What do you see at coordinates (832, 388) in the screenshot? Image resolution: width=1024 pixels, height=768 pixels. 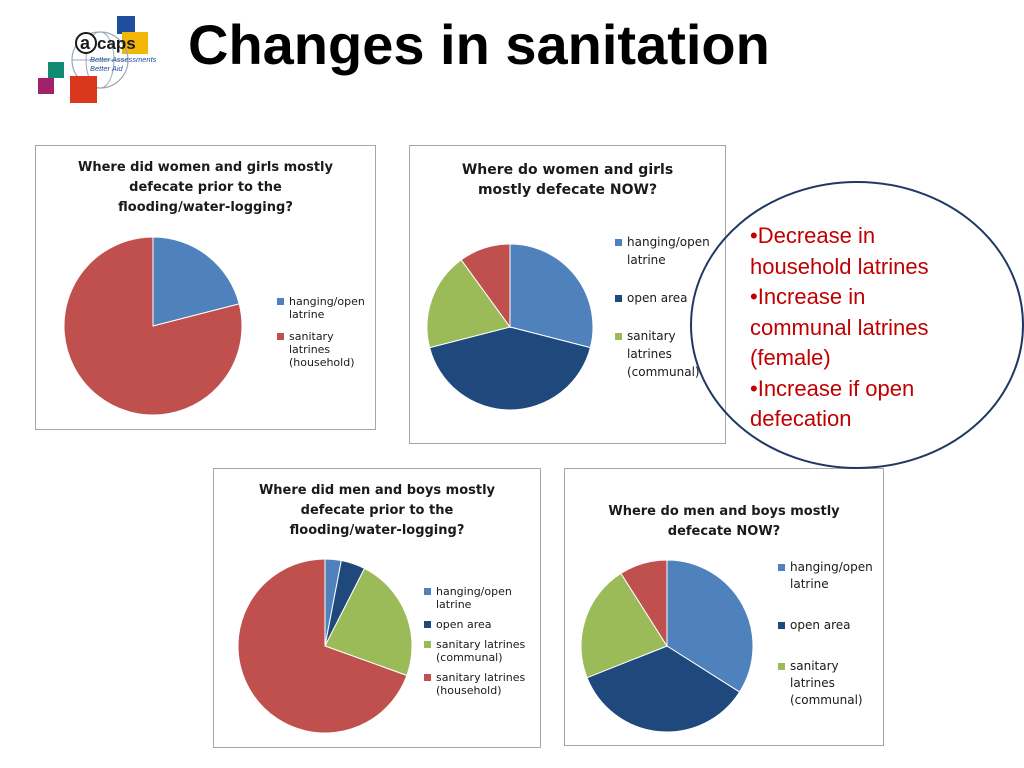 I see `callout-line: •Increase if open` at bounding box center [832, 388].